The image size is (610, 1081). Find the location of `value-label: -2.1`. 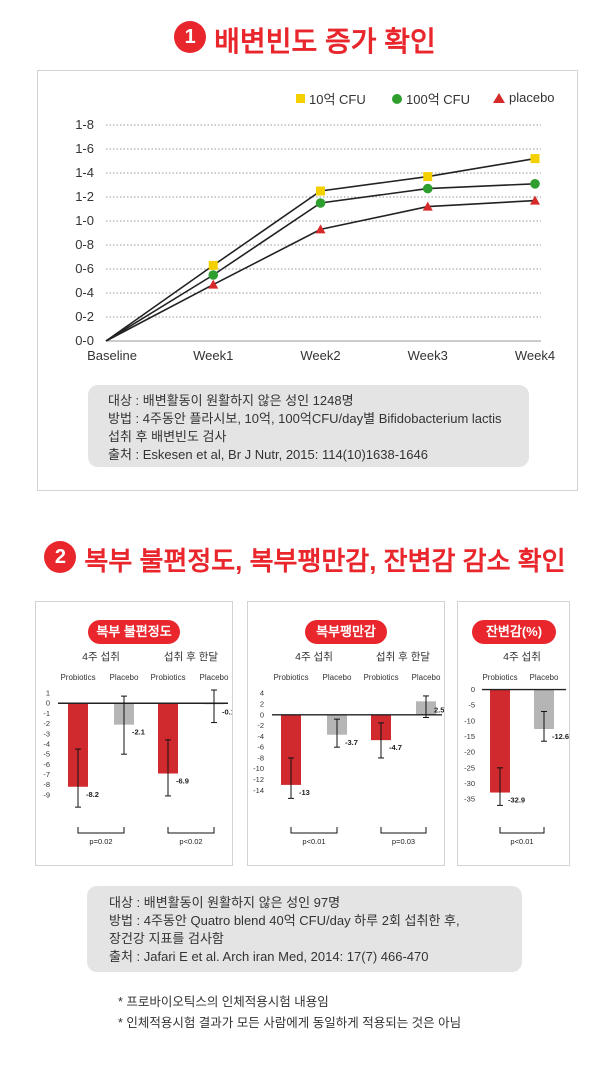

value-label: -2.1 is located at coordinates (138, 732).